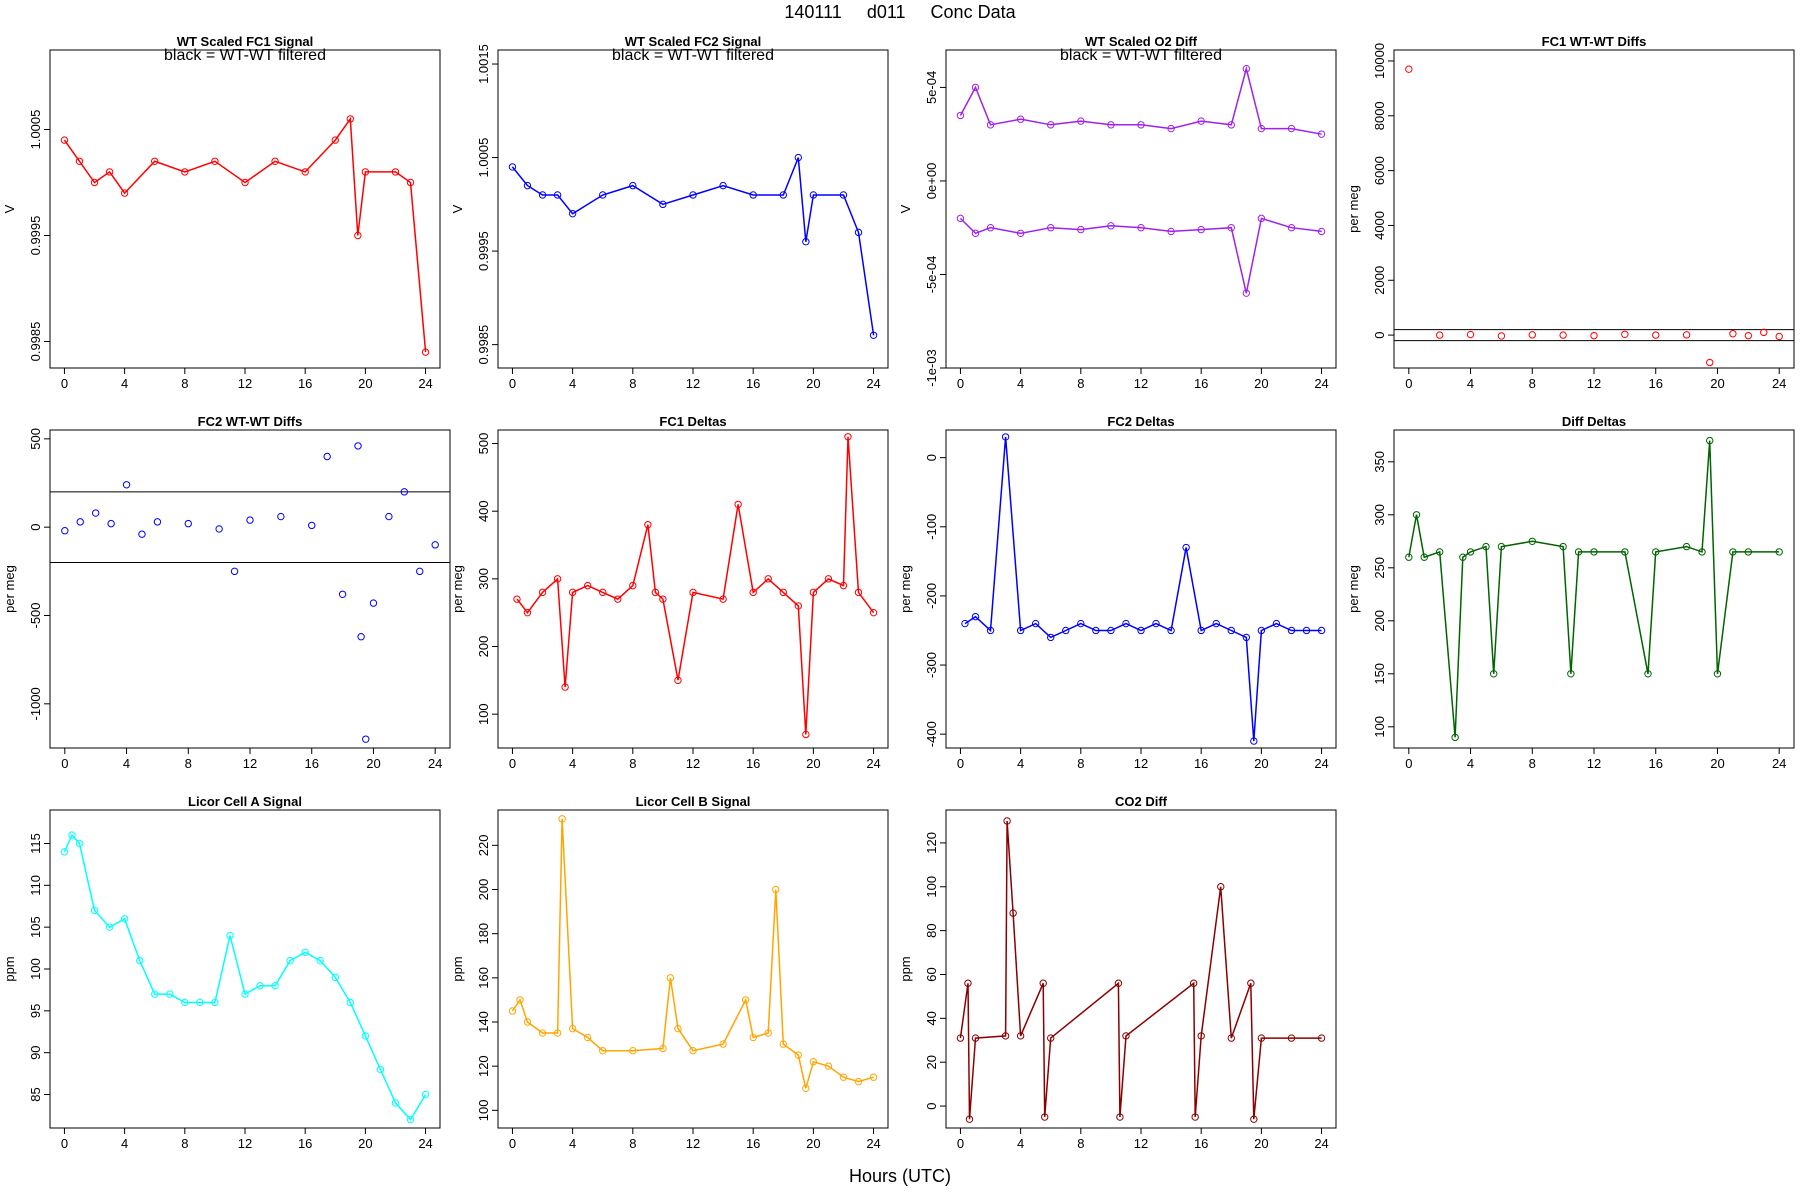  What do you see at coordinates (425, 383) in the screenshot?
I see `panel-1-x-tick-label: 24` at bounding box center [425, 383].